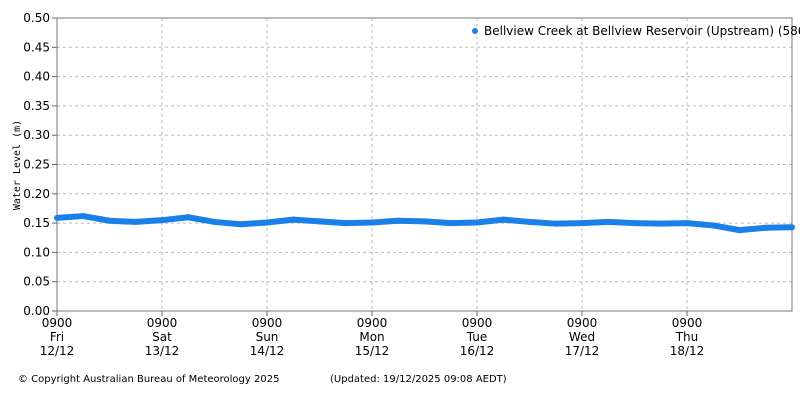 The height and width of the screenshot is (400, 800). What do you see at coordinates (36, 77) in the screenshot?
I see `y-tick-label: 0.40` at bounding box center [36, 77].